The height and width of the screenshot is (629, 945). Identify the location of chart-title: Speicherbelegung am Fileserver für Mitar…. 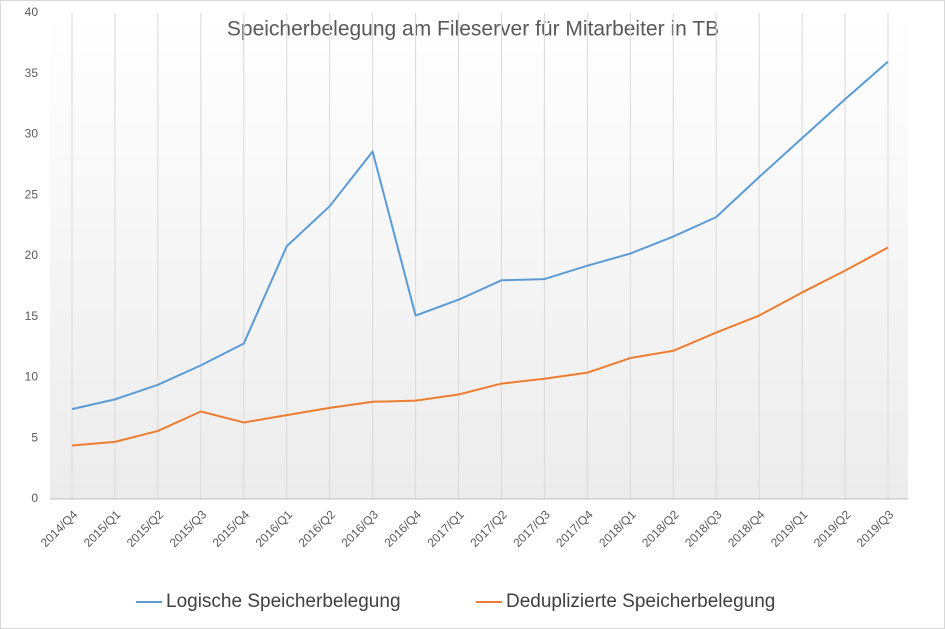
(473, 29).